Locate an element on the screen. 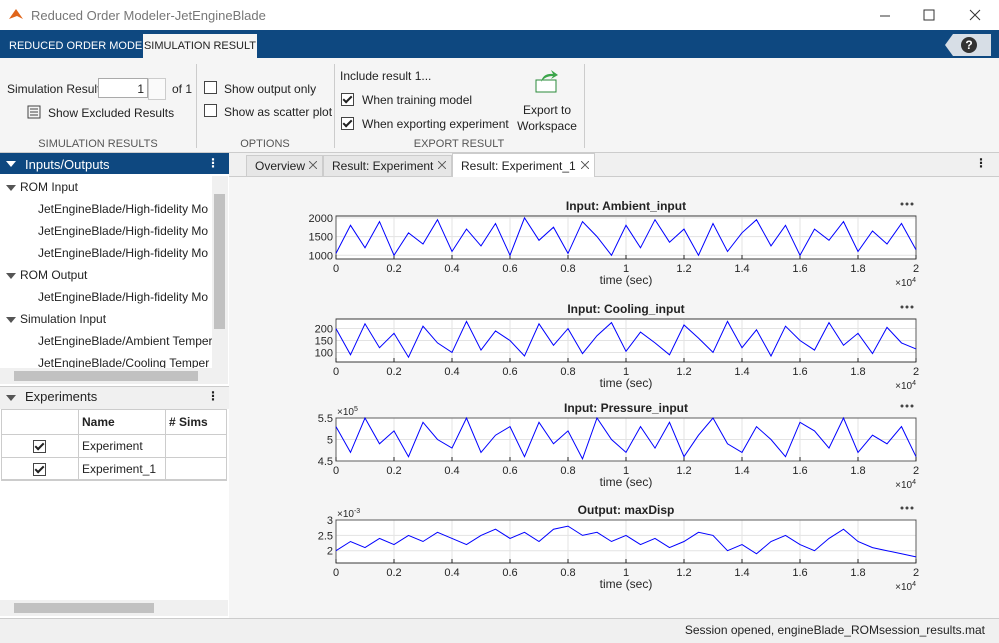 This screenshot has height=643, width=999. sim-result-spinner: 1 is located at coordinates (123, 88).